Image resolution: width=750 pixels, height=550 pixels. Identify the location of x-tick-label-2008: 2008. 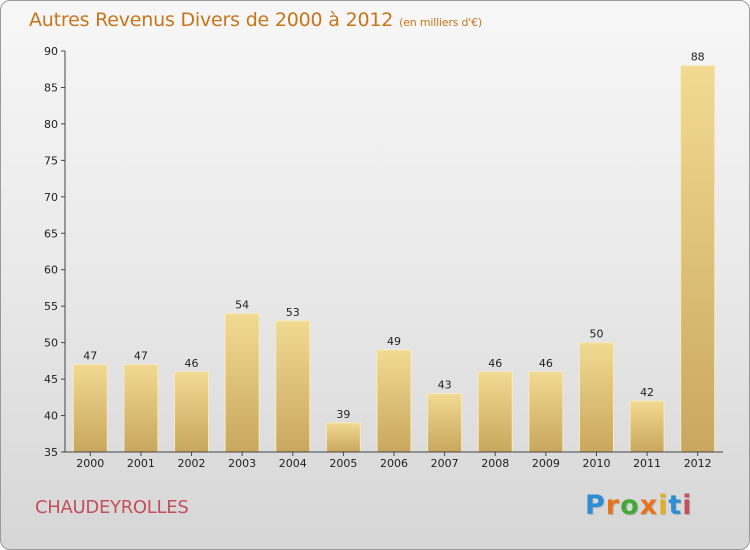
(495, 463).